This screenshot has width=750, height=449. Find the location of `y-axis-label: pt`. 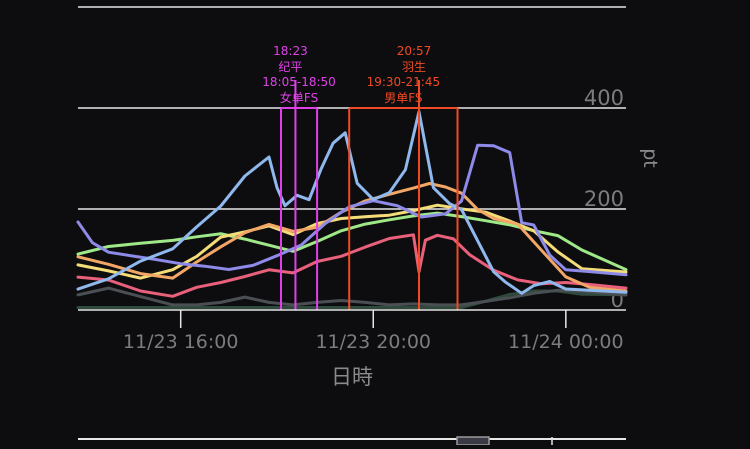

y-axis-label: pt is located at coordinates (650, 158).